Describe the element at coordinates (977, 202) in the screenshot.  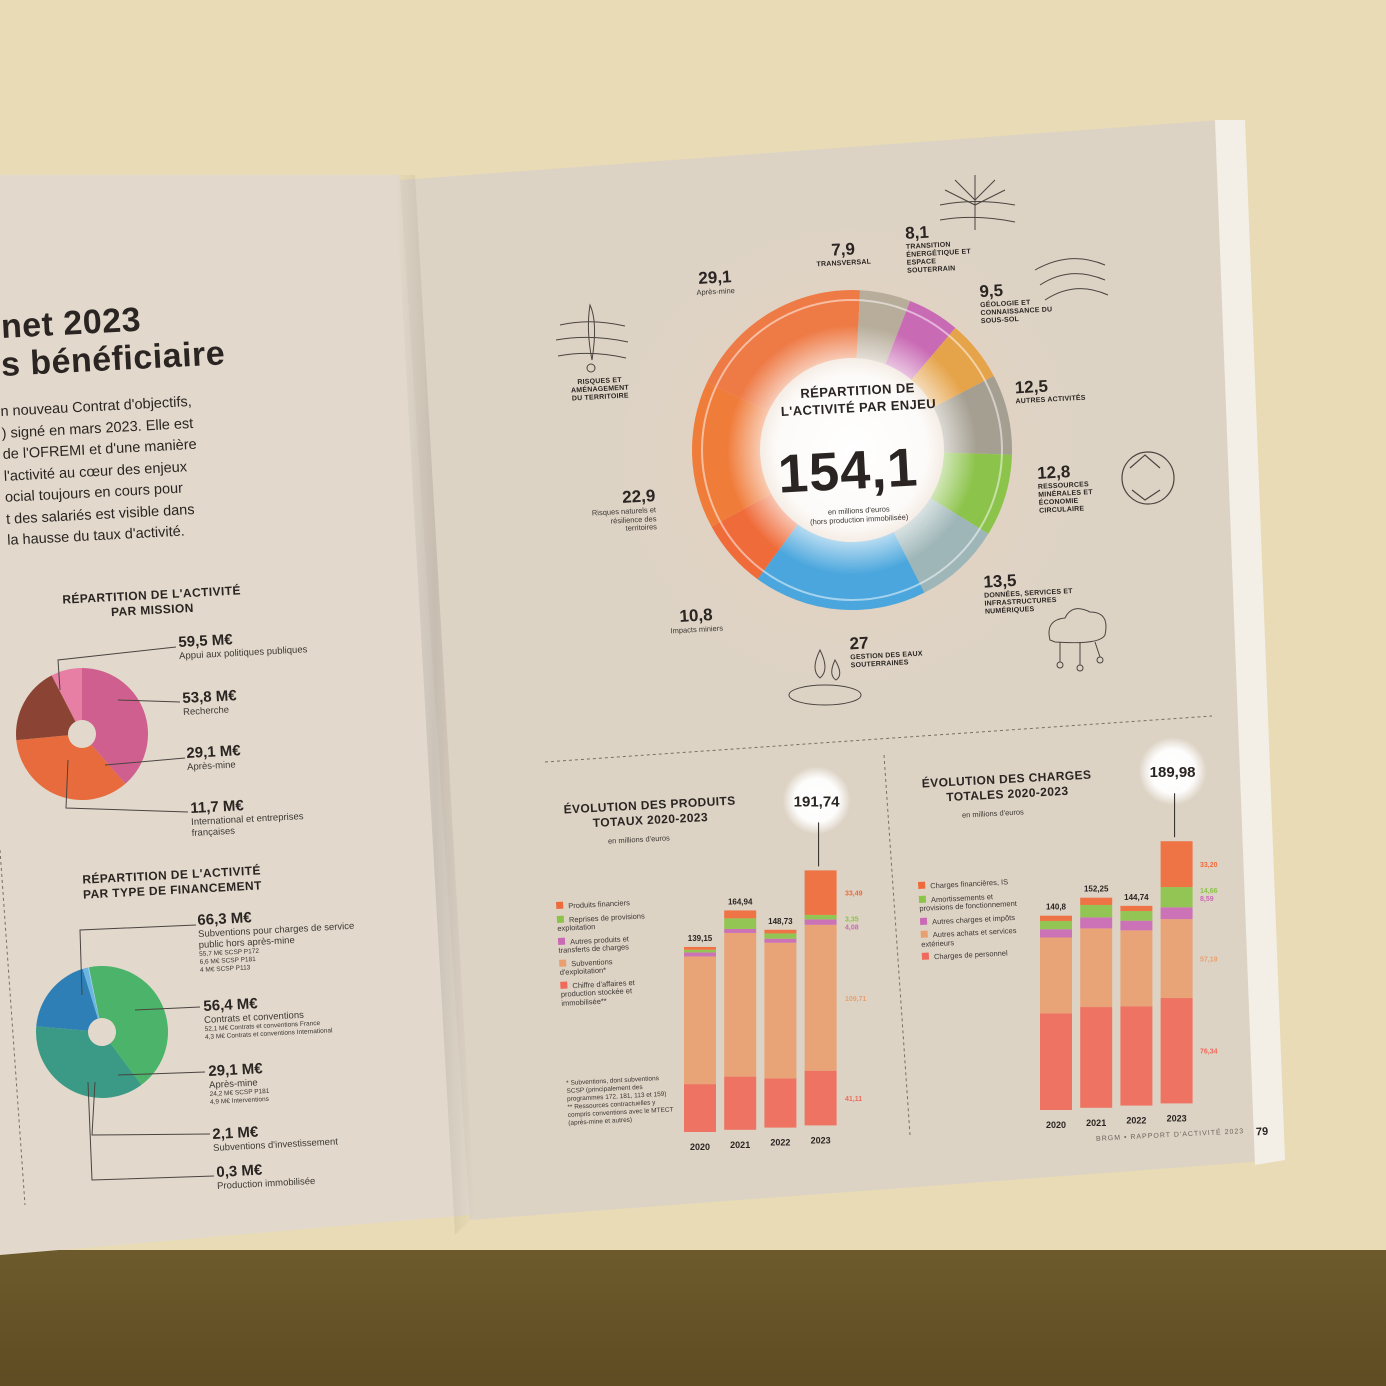
I see `energy-icon` at that location.